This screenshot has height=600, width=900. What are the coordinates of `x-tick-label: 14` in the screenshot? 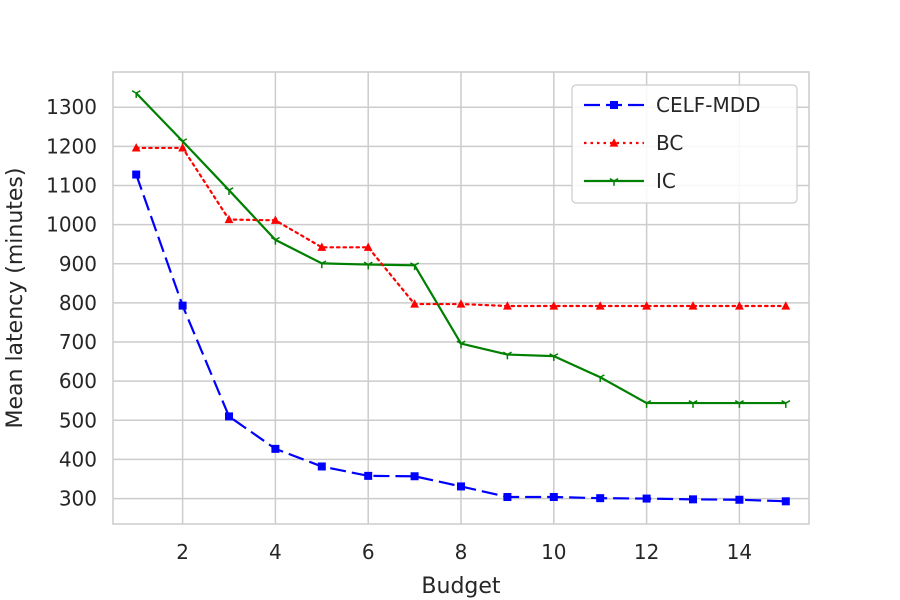 It's located at (739, 552).